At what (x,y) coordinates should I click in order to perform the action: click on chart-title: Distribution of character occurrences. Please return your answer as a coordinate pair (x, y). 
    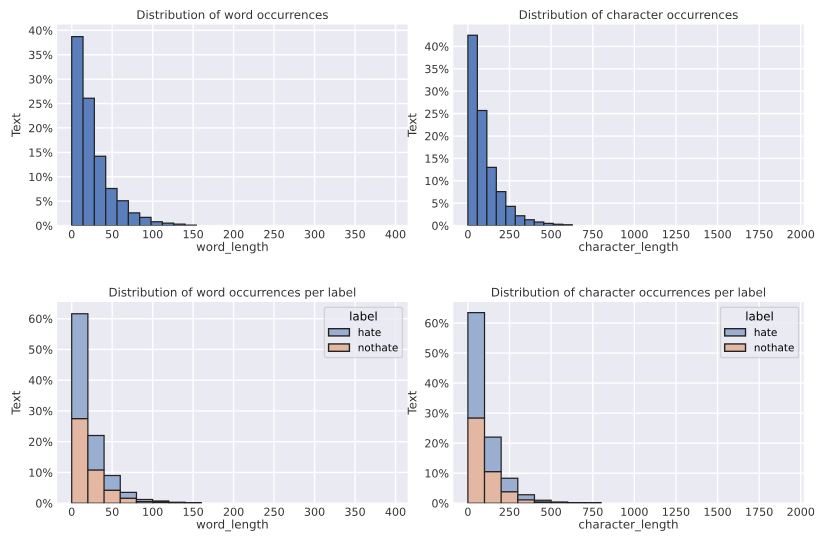
    Looking at the image, I should click on (629, 15).